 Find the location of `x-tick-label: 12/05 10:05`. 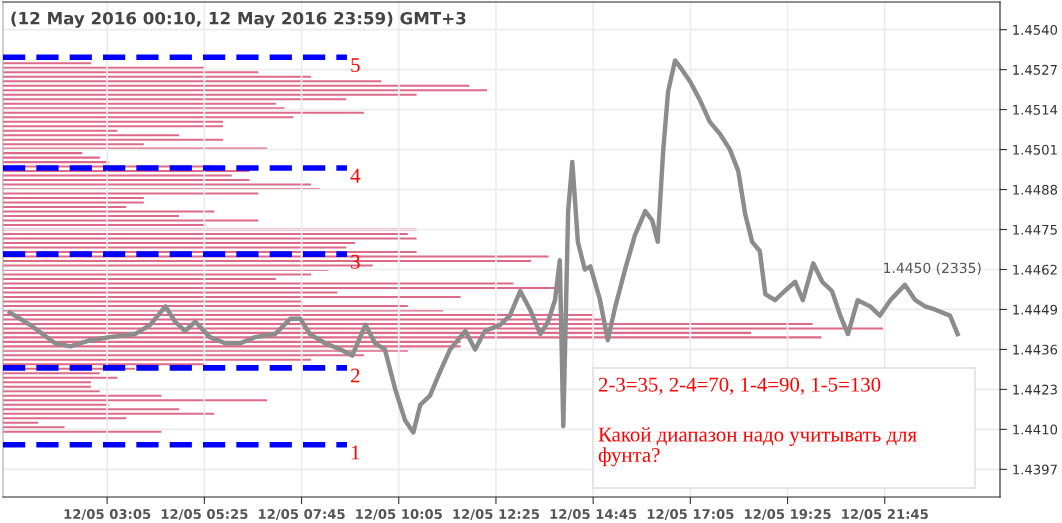

x-tick-label: 12/05 10:05 is located at coordinates (399, 515).